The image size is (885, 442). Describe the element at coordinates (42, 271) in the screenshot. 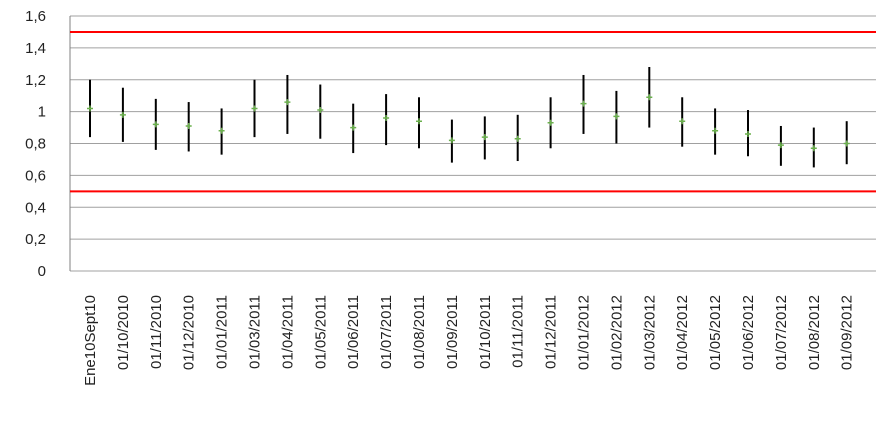

I see `y-tick-label: 0` at that location.